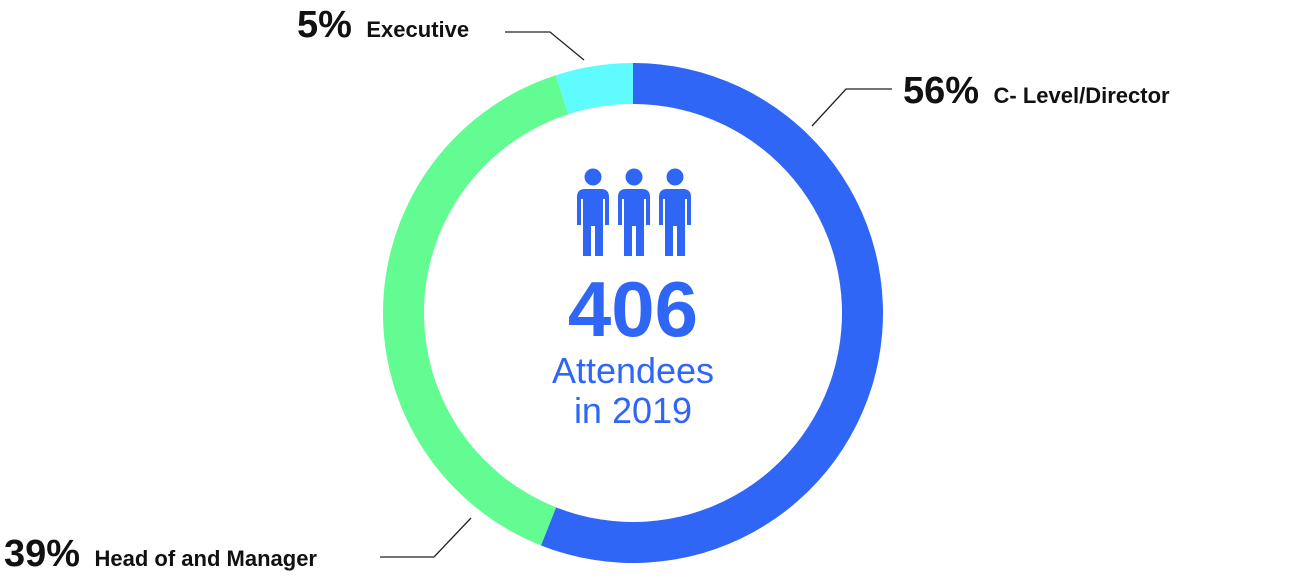 The width and height of the screenshot is (1309, 585). I want to click on leader-line-head-of, so click(426, 537).